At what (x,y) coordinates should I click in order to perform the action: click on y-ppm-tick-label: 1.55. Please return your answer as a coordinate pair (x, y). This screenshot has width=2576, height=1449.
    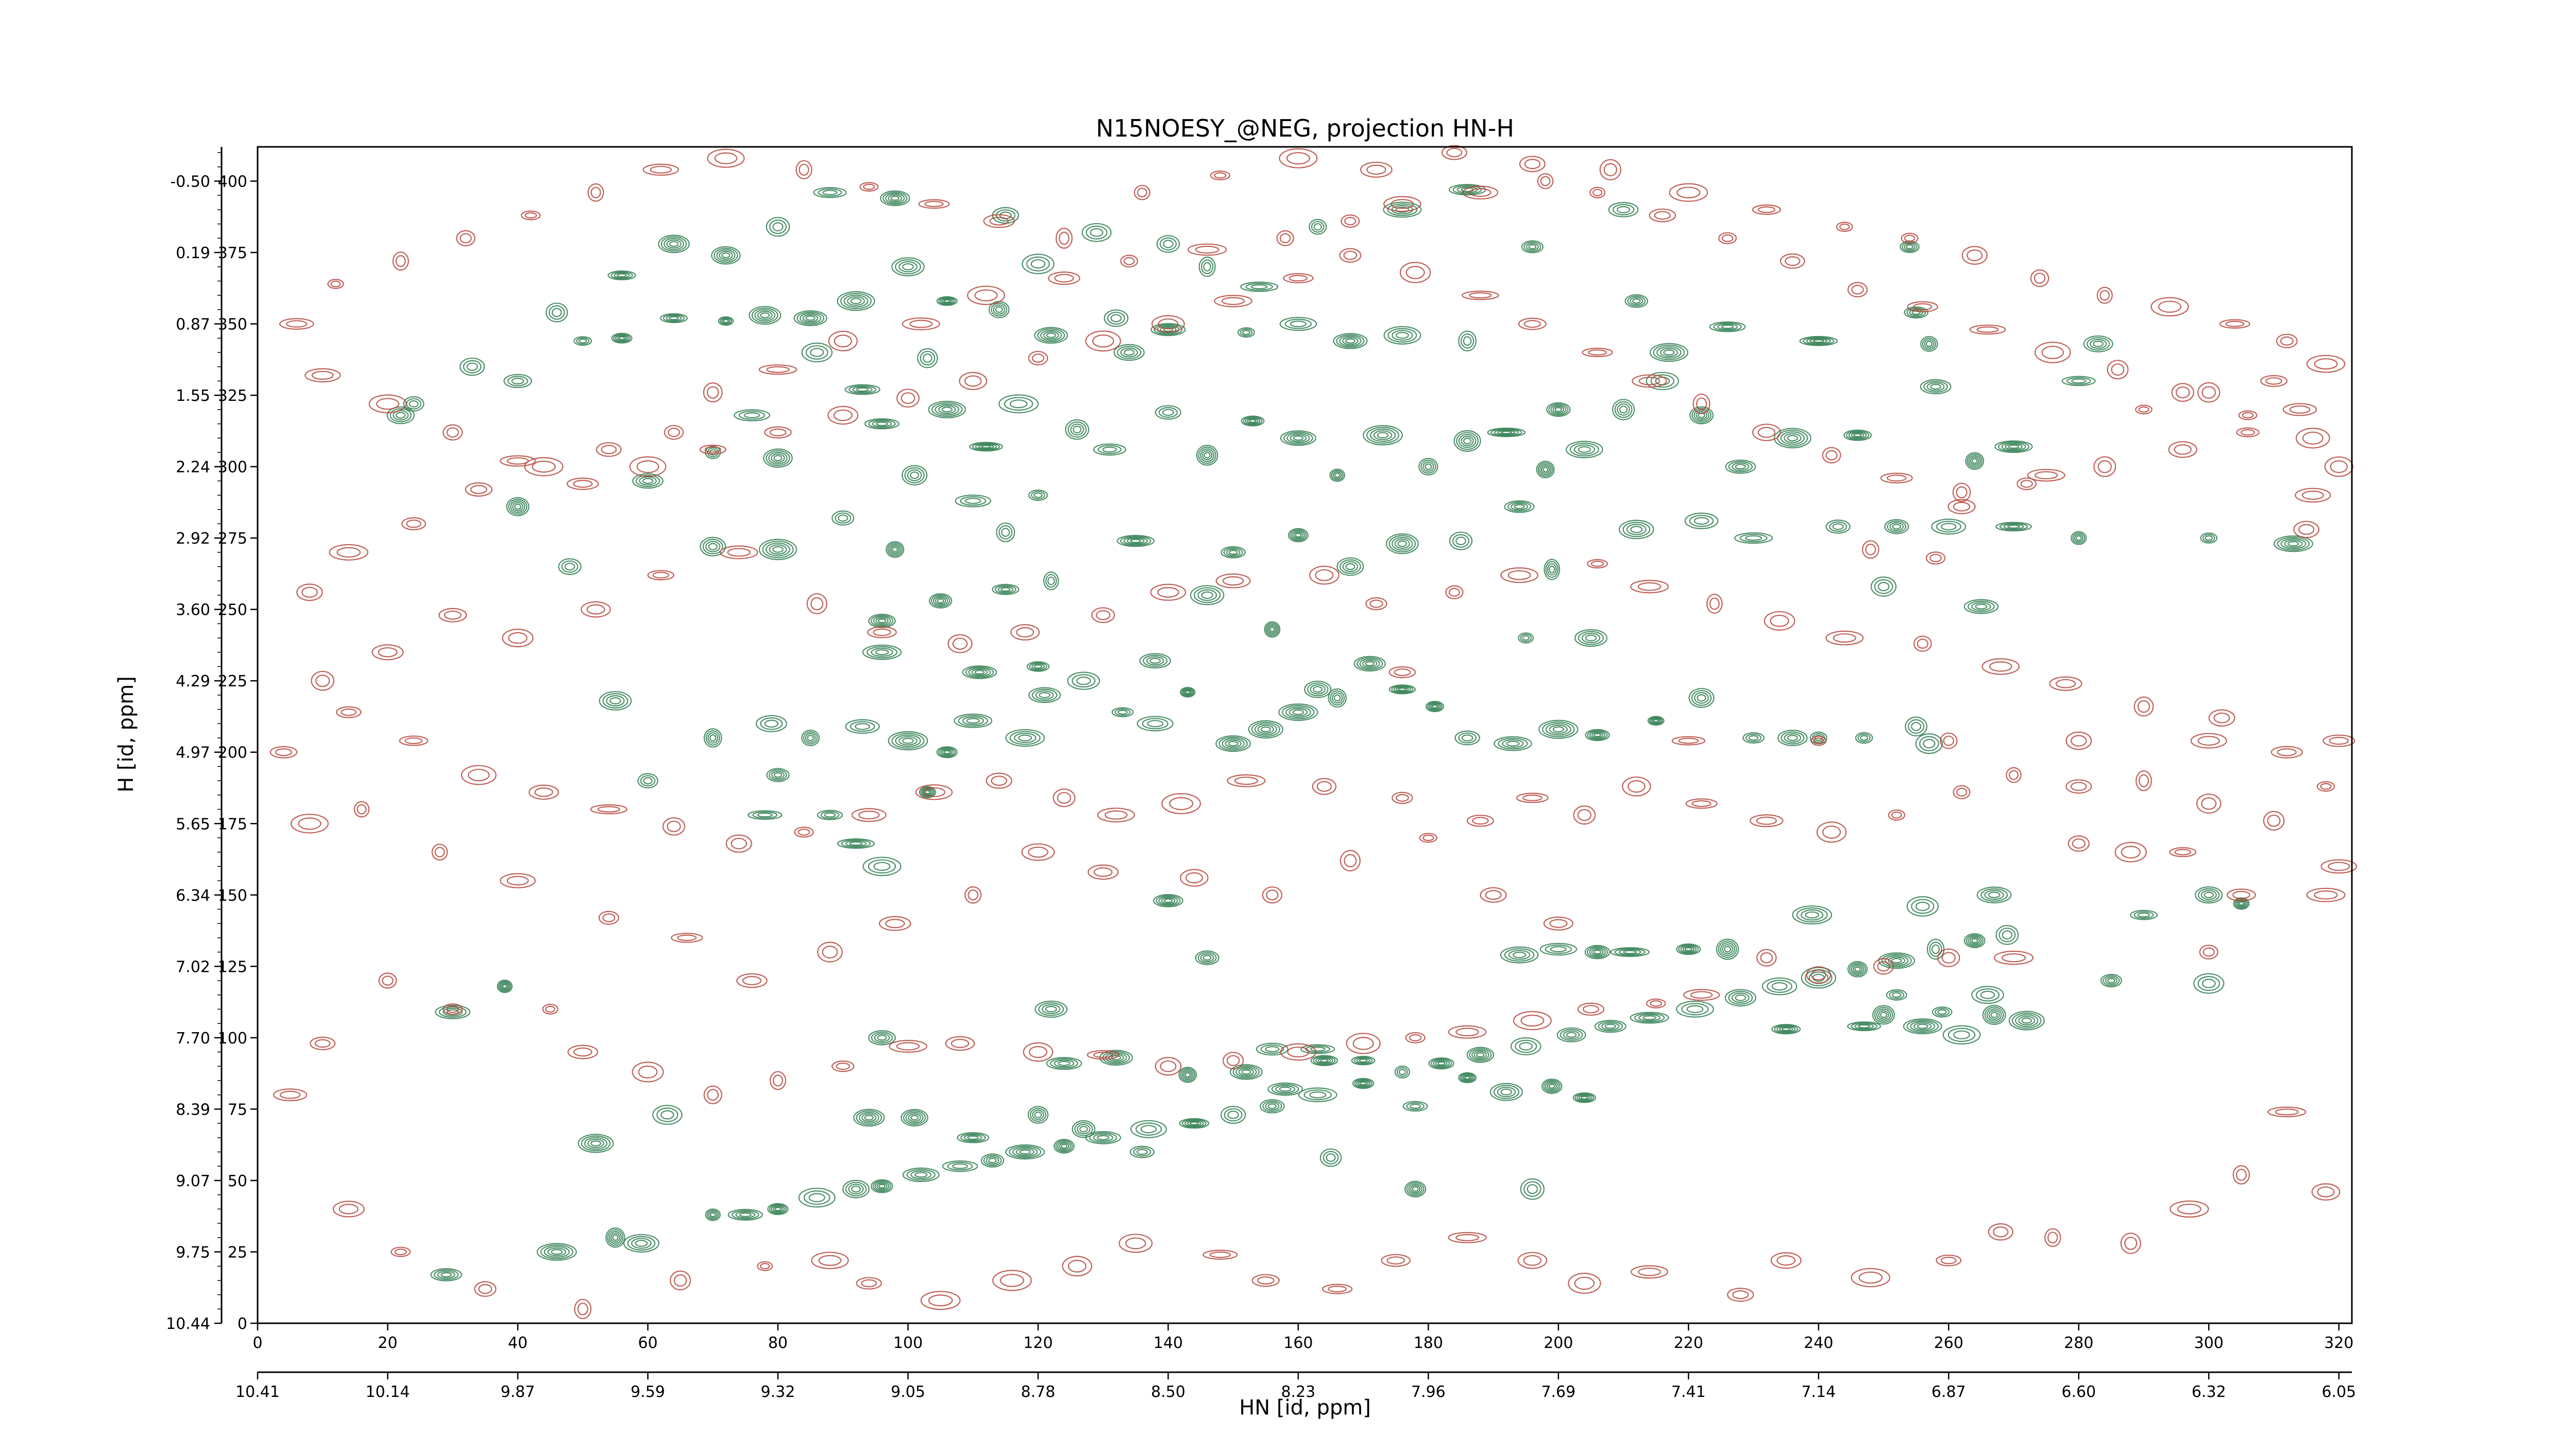
    Looking at the image, I should click on (193, 396).